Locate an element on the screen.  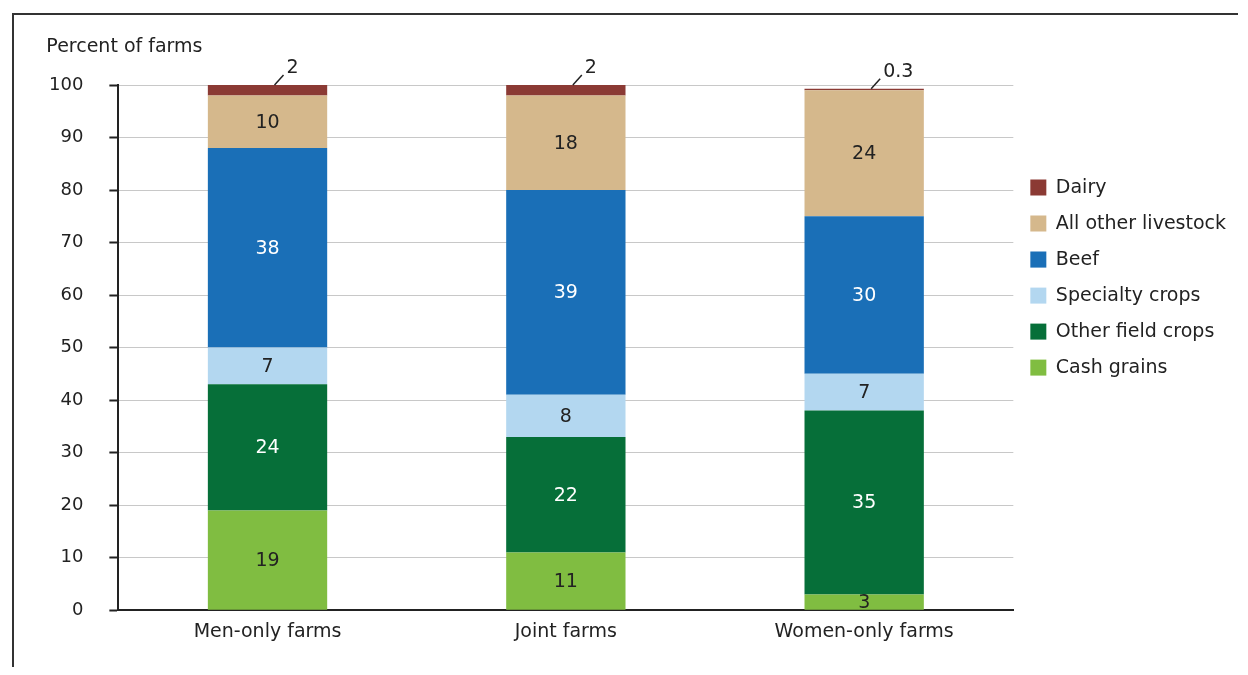
x-tick-label: Men-only farms is located at coordinates (267, 629).